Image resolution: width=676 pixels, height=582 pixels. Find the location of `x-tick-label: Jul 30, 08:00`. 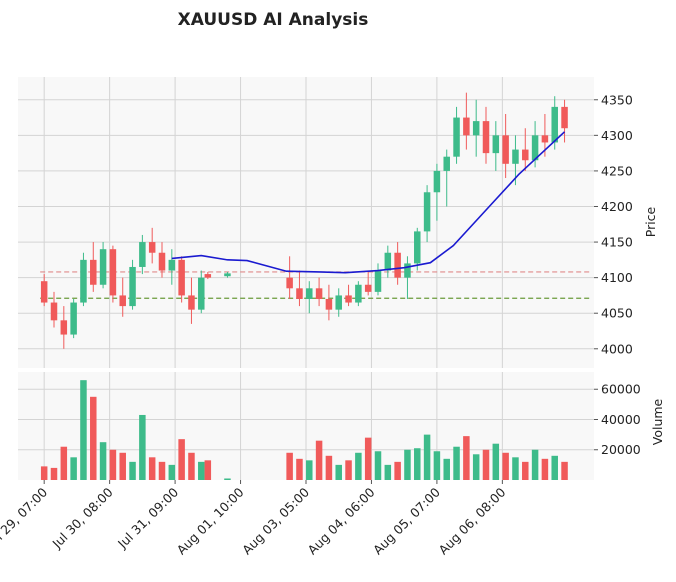

x-tick-label: Jul 30, 08:00 is located at coordinates (82, 517).